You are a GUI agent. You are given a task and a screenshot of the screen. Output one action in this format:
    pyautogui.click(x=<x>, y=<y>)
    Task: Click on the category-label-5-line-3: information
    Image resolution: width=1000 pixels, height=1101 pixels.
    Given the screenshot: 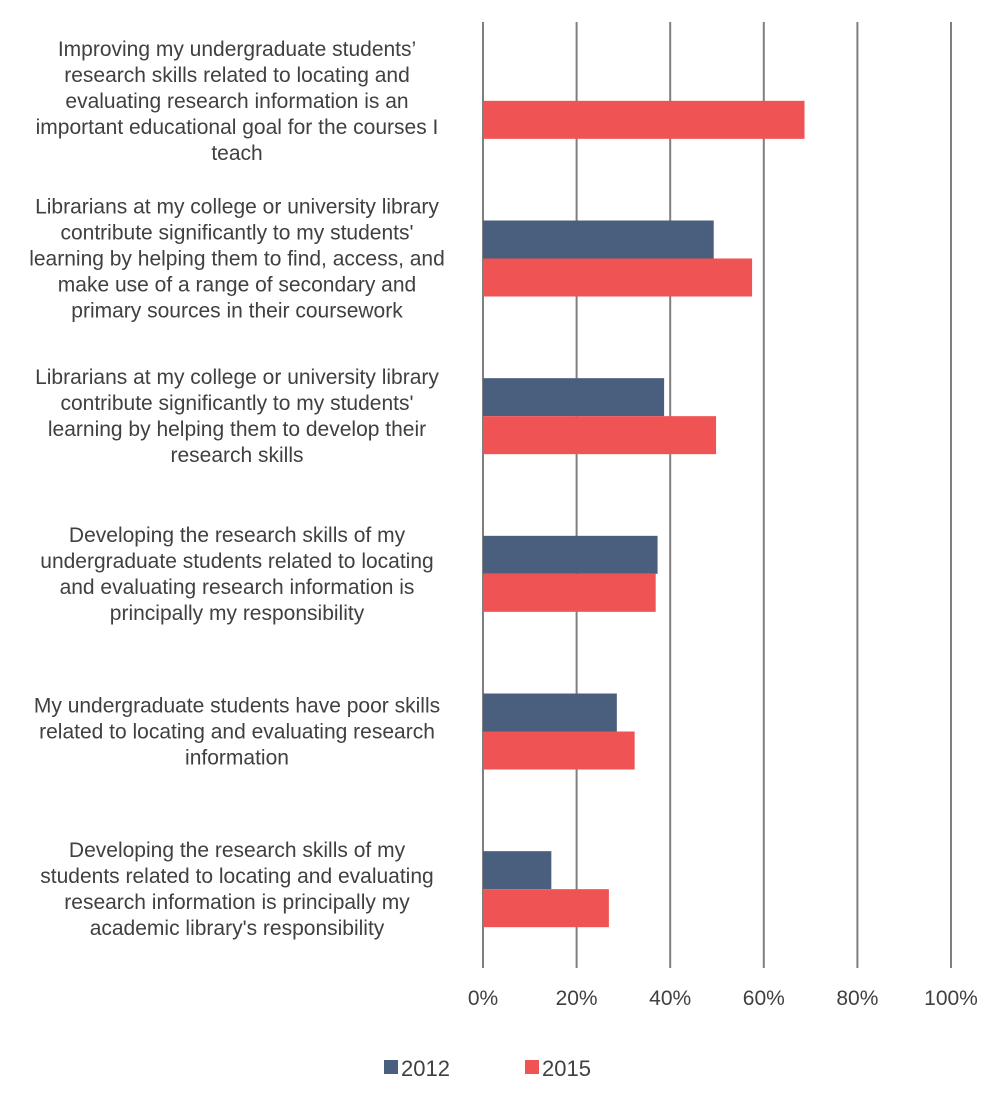 What is the action you would take?
    pyautogui.click(x=237, y=758)
    